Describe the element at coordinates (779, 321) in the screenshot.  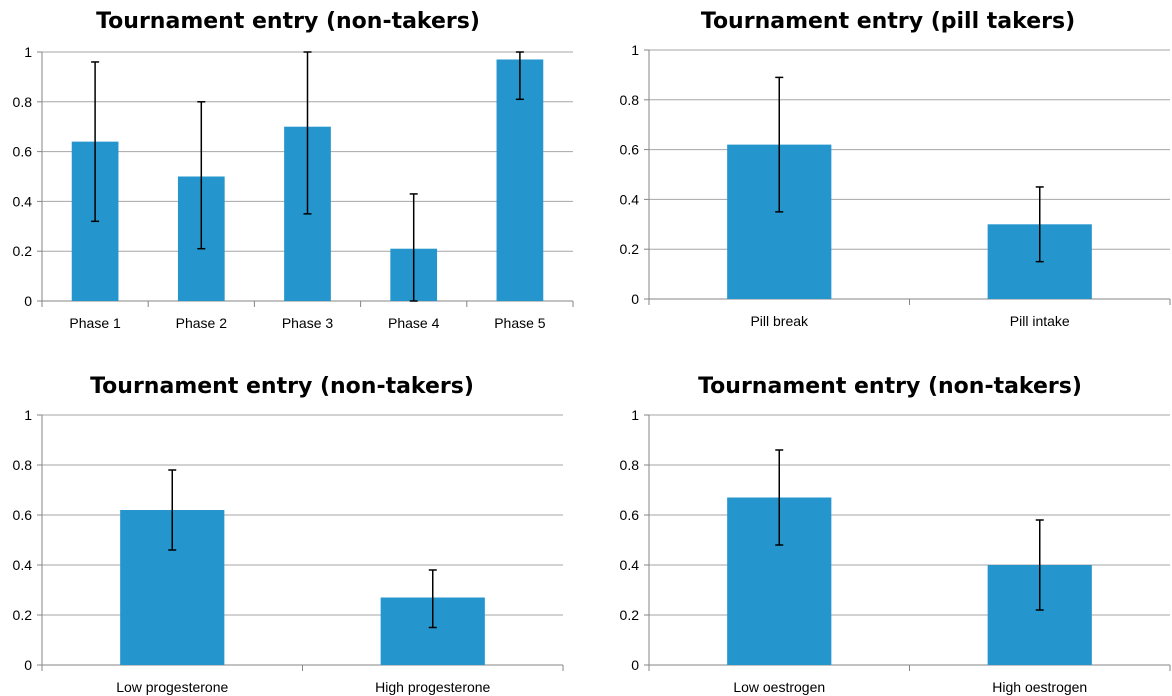
I see `x-tick-label: Pill break` at that location.